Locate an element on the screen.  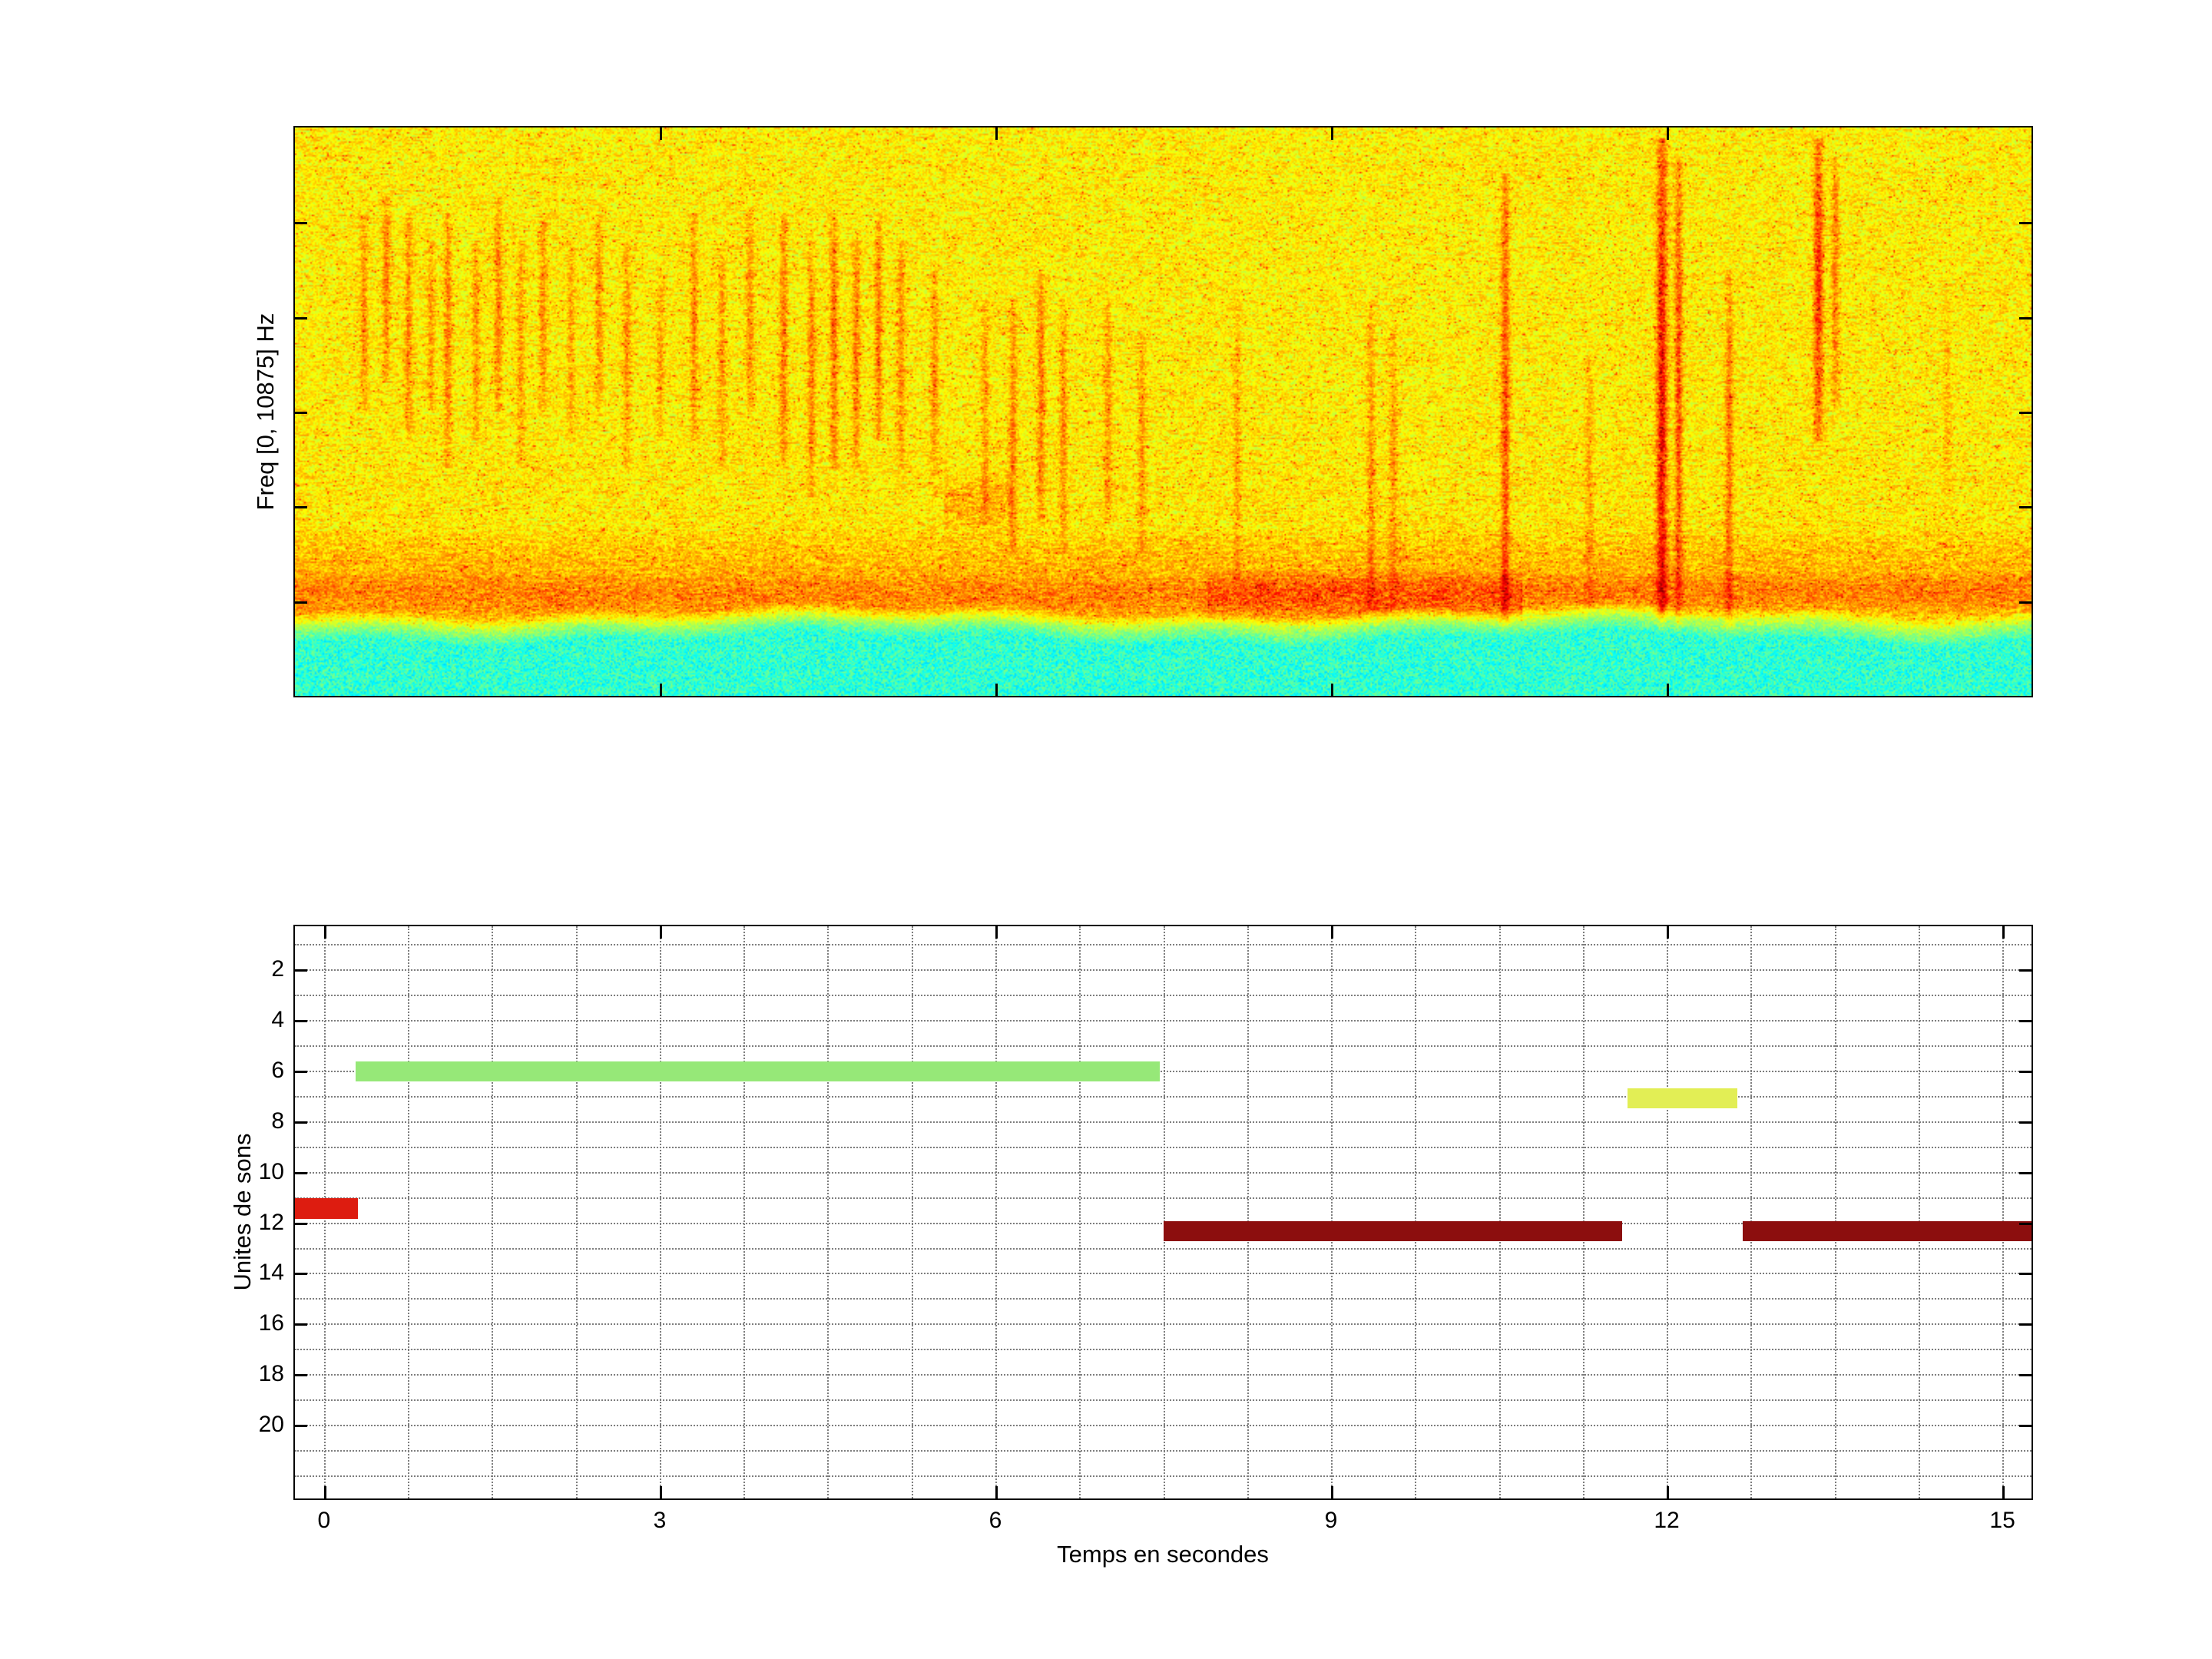
sound-unit-bar-unit-12-darkred-a is located at coordinates (1392, 1231).